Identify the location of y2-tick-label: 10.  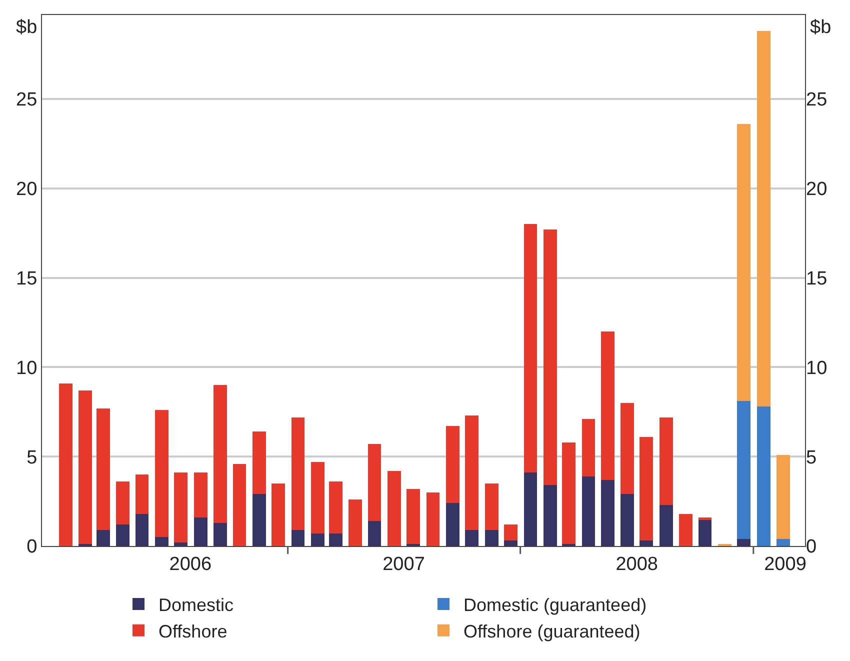
(817, 368).